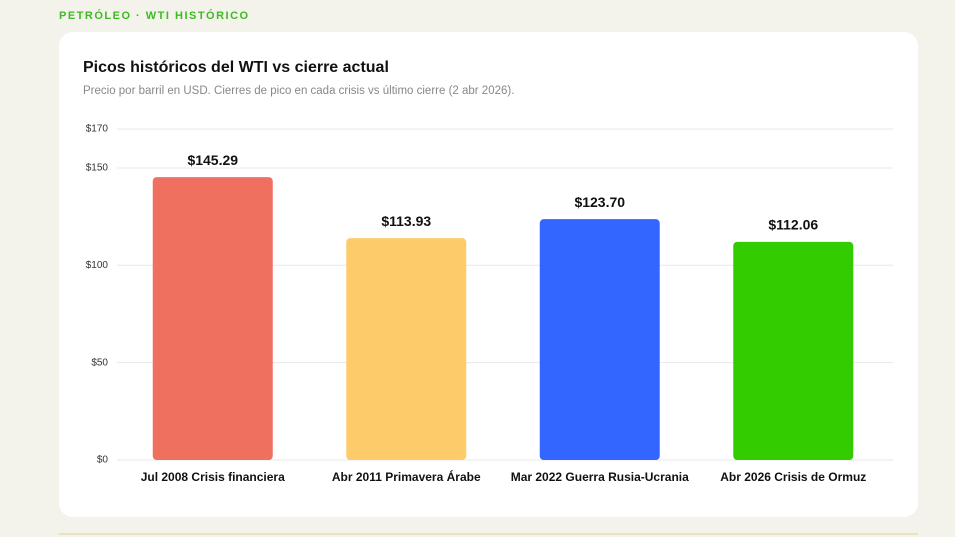 The width and height of the screenshot is (955, 537). What do you see at coordinates (793, 477) in the screenshot?
I see `x-tick-label: Abr 2026 Crisis de Ormuz` at bounding box center [793, 477].